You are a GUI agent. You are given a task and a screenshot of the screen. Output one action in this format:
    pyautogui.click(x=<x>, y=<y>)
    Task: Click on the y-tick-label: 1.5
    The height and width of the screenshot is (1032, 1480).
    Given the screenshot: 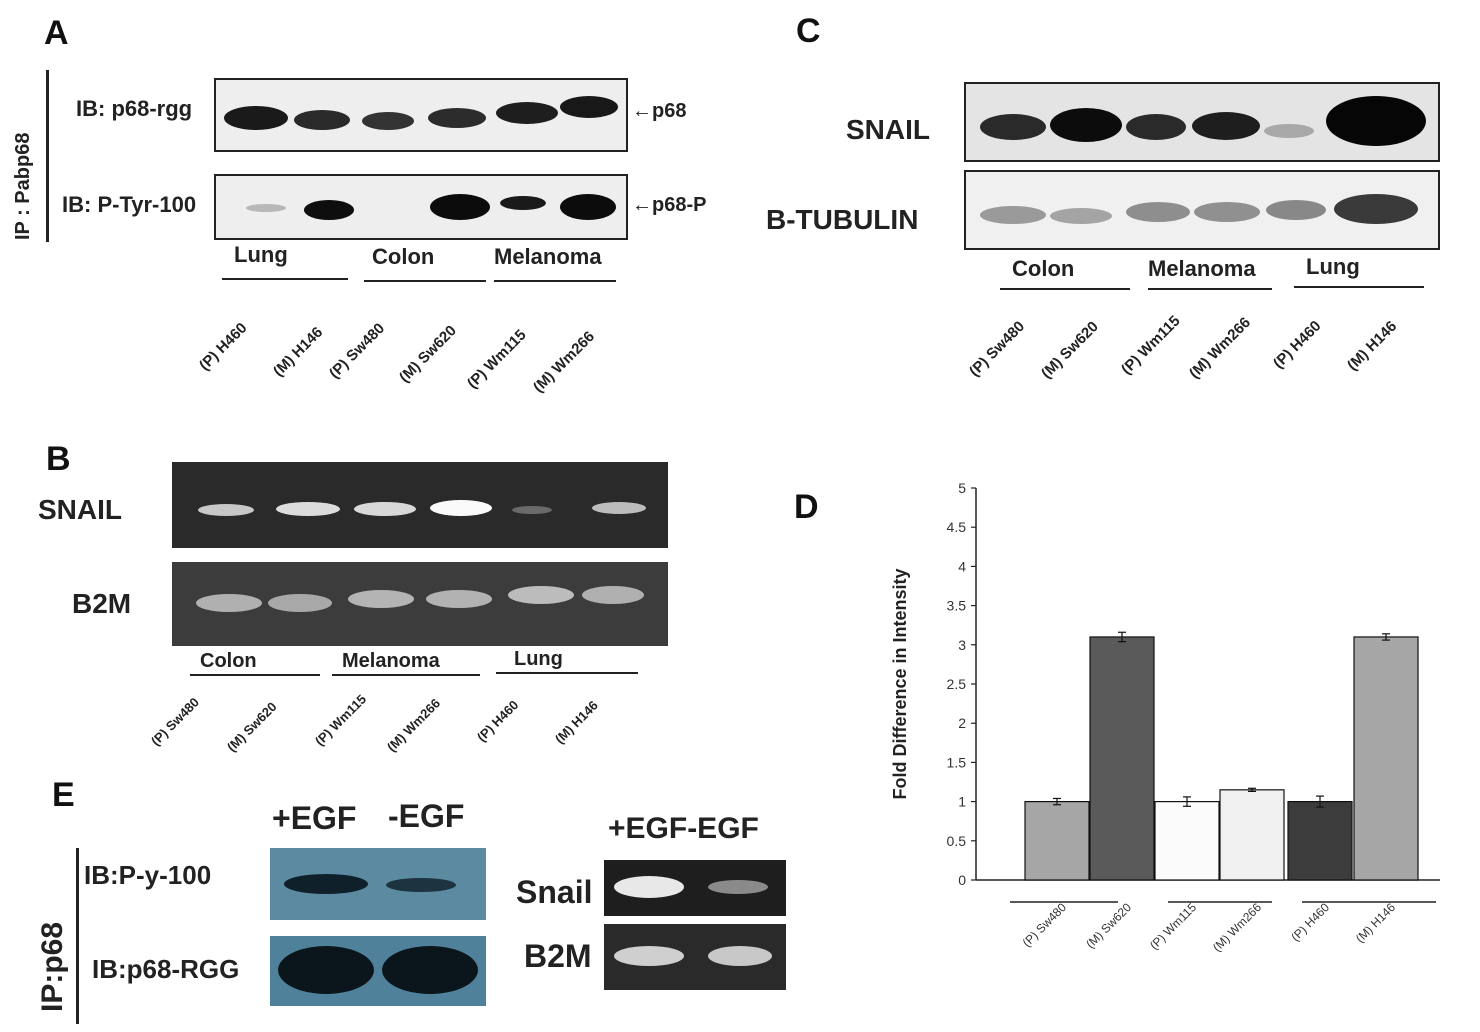 What is the action you would take?
    pyautogui.click(x=957, y=762)
    